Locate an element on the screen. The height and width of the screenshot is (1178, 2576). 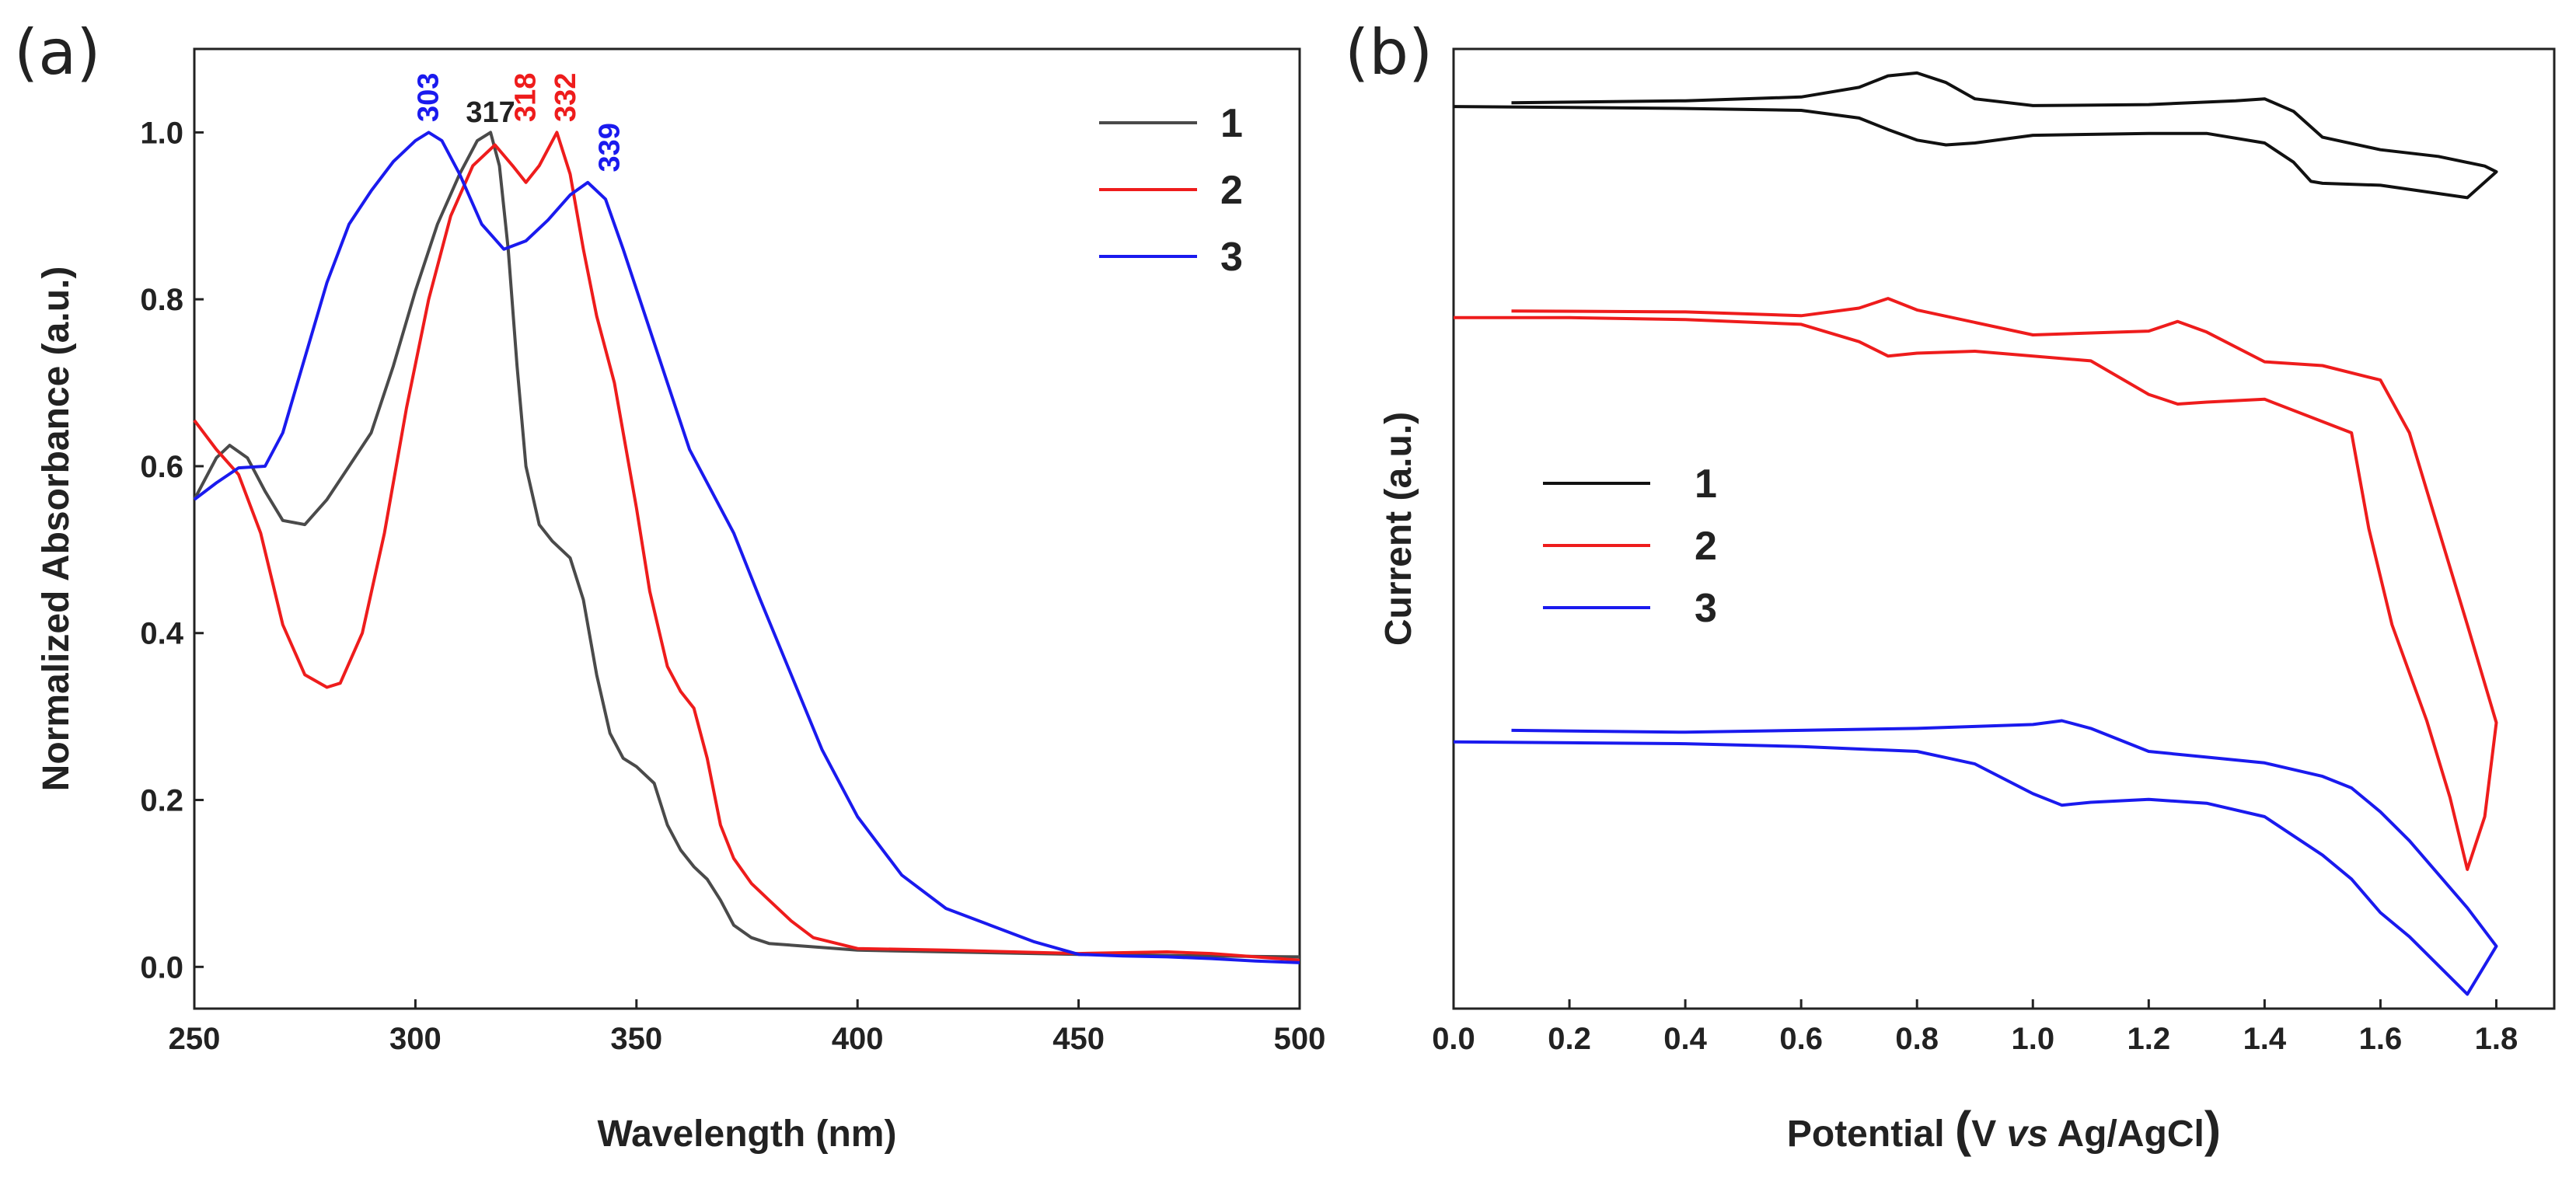
panel-b-x-axis-title-vs: vs is located at coordinates (2027, 1134).